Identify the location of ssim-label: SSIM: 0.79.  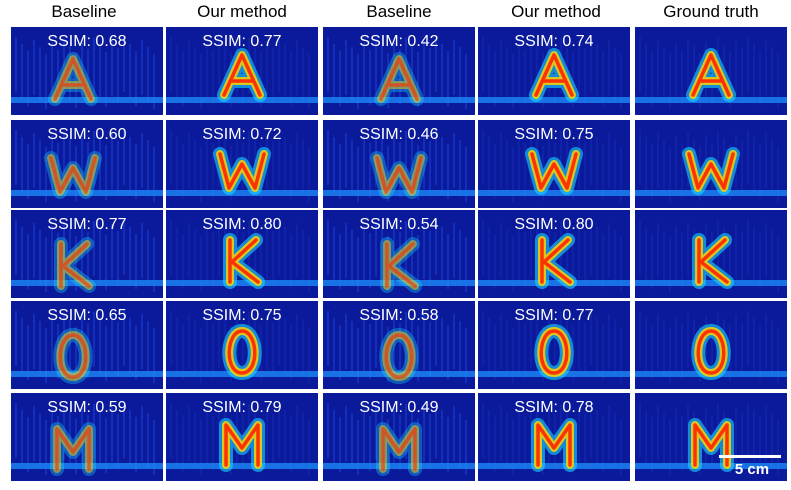
(242, 407).